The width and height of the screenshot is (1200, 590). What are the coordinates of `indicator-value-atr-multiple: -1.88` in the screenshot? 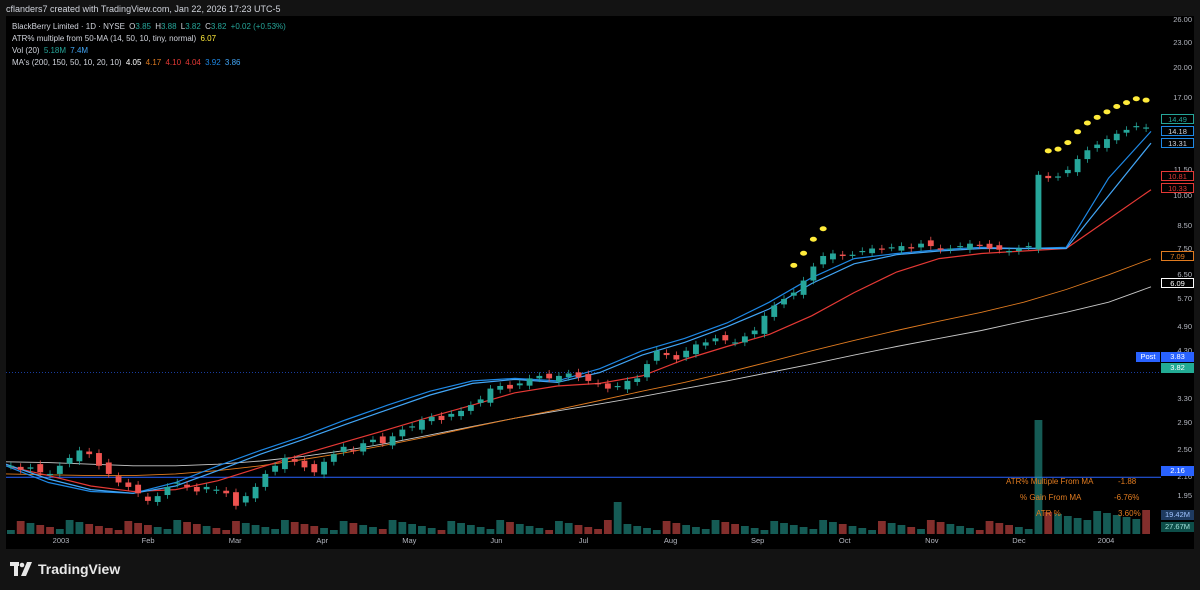 It's located at (1127, 481).